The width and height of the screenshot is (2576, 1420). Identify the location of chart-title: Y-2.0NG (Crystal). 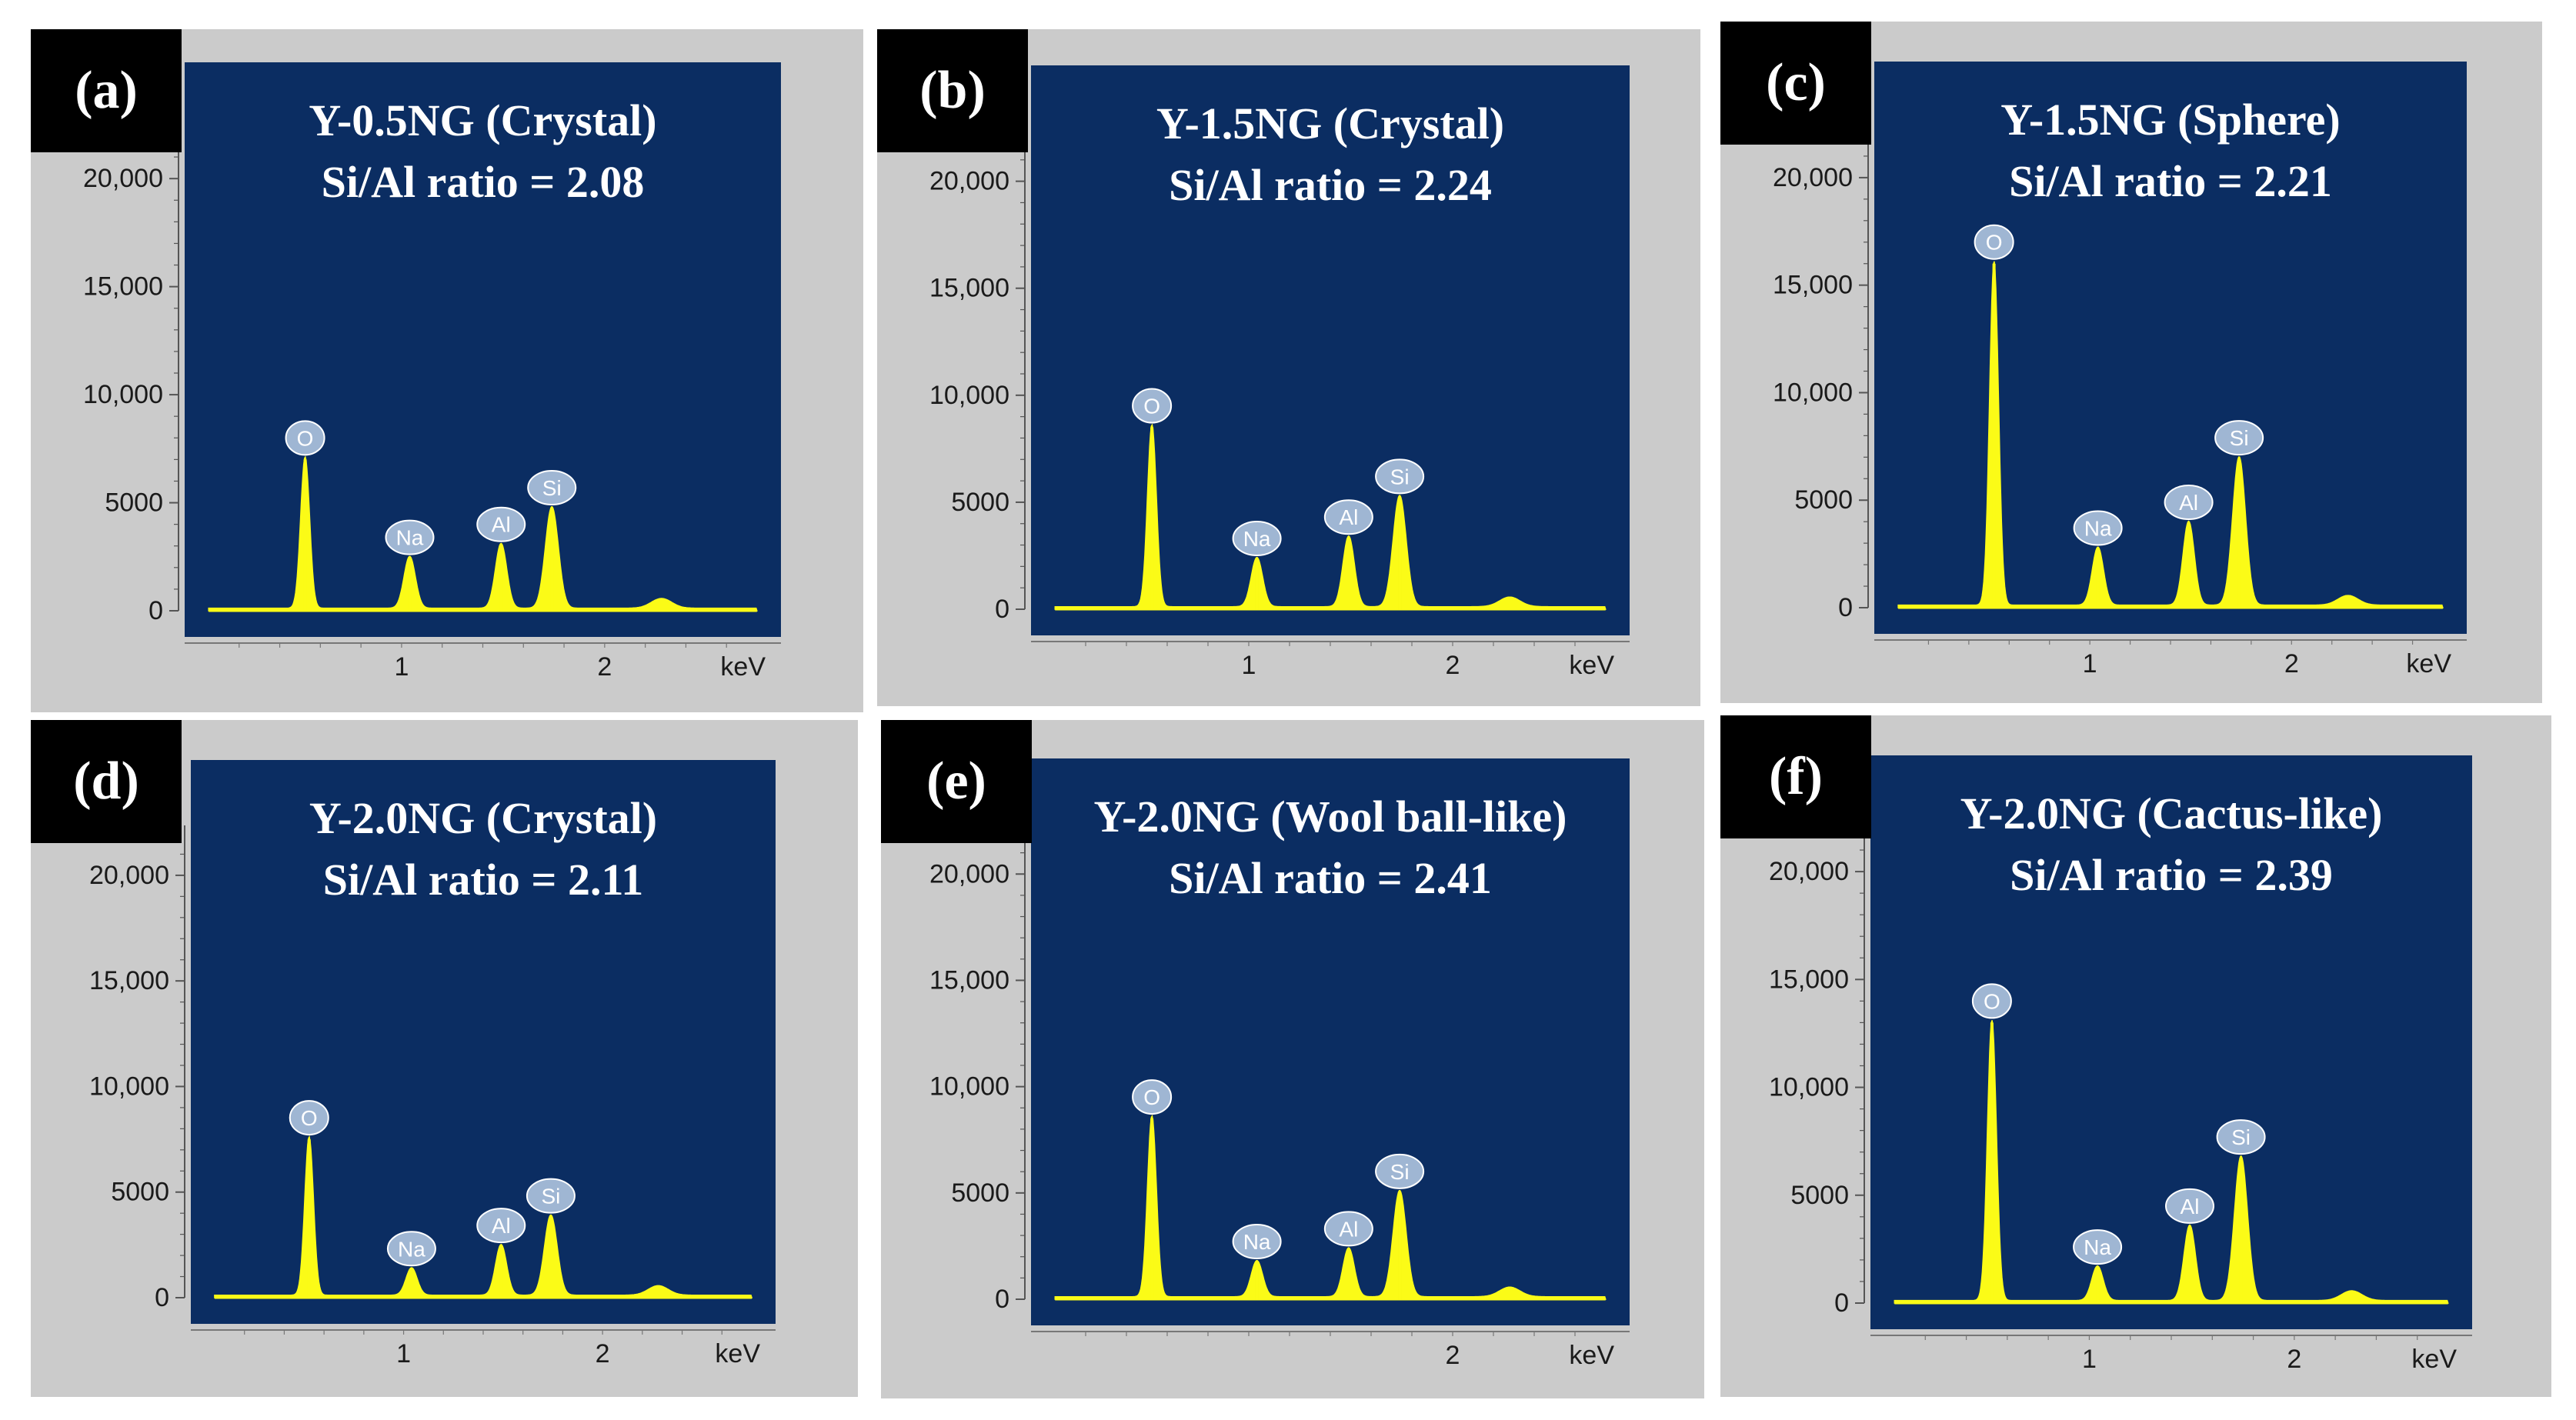
(483, 818).